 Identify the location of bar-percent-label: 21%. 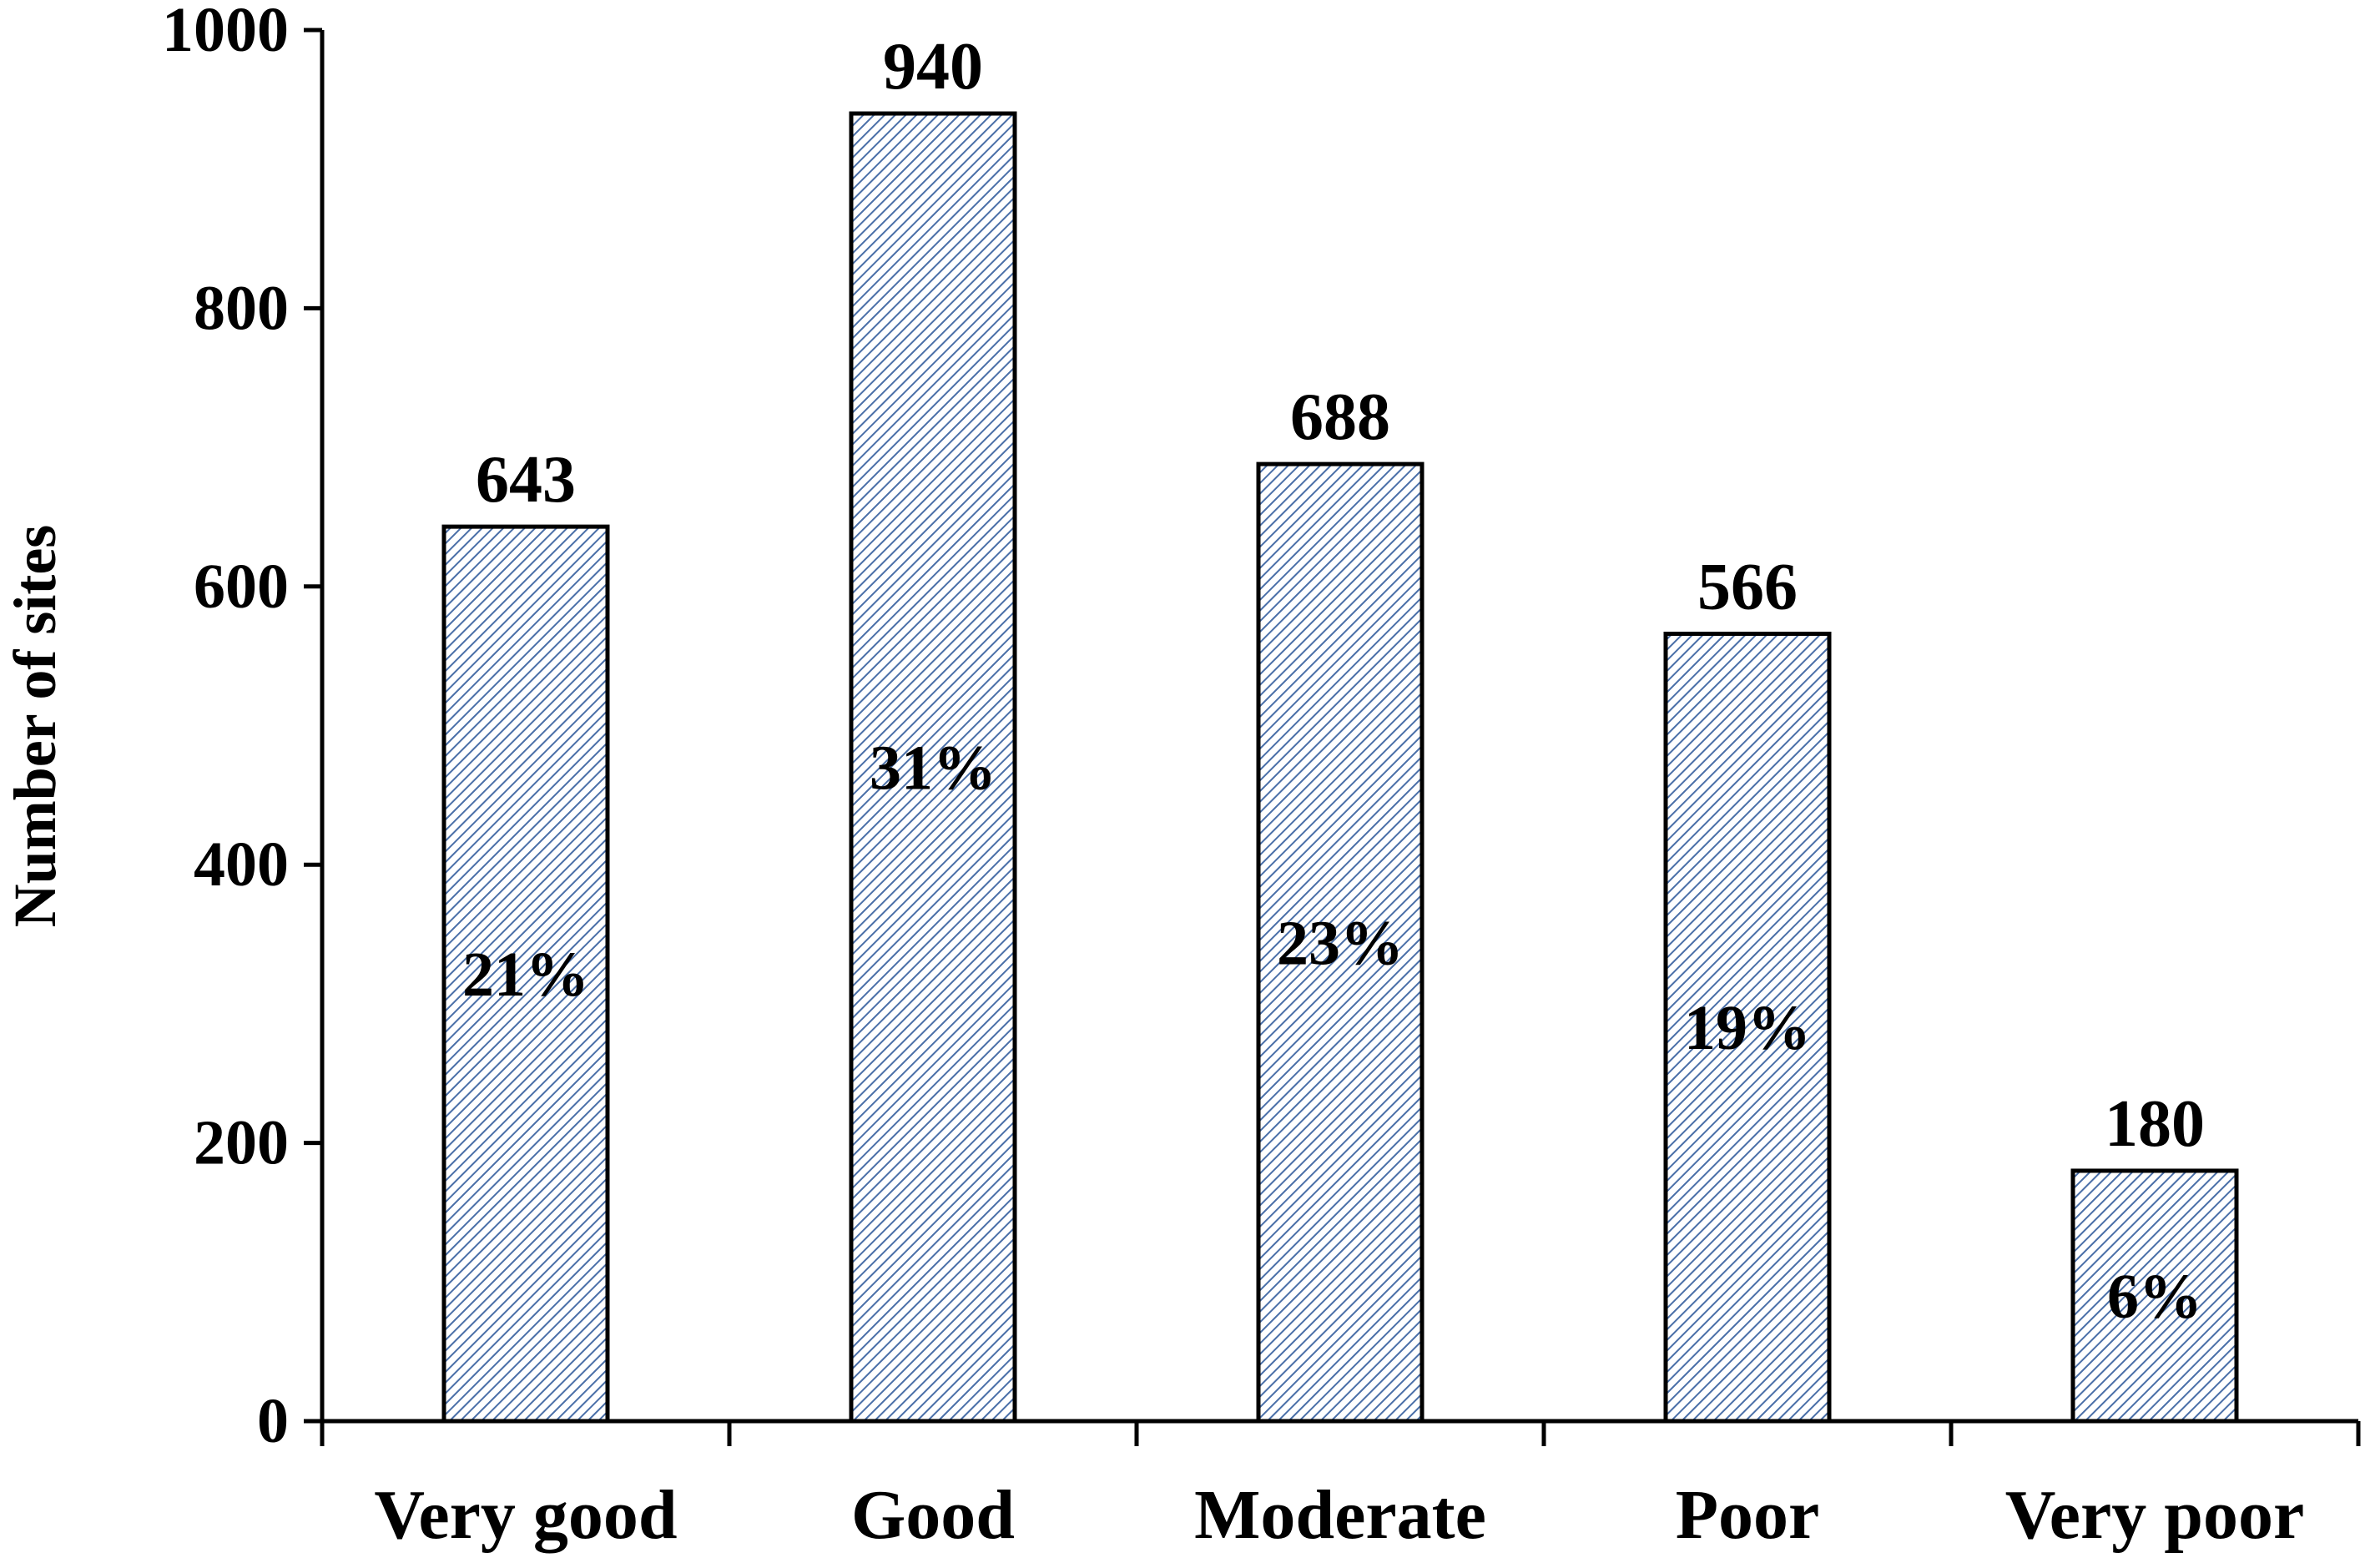
(525, 975).